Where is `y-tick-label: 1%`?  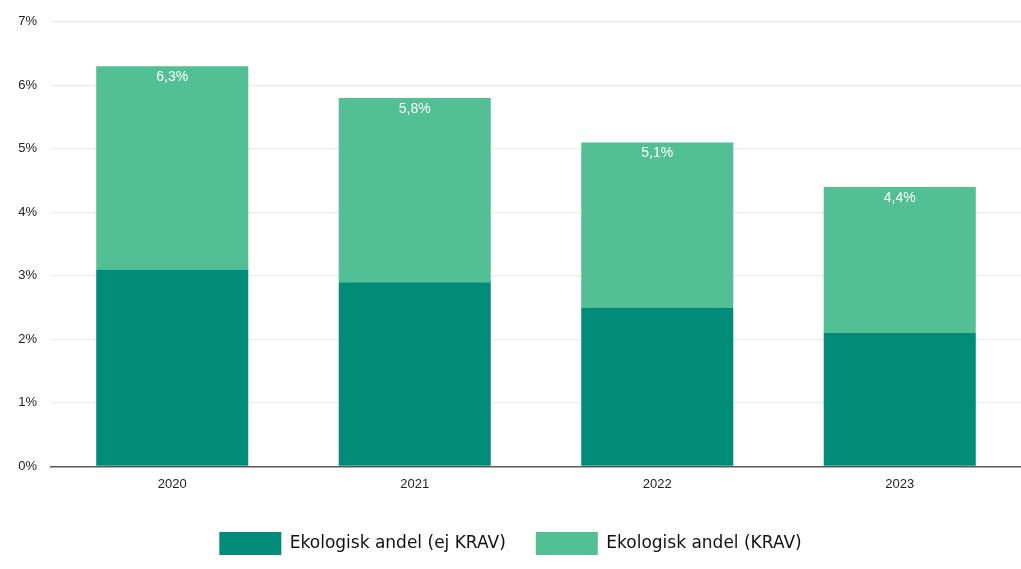
y-tick-label: 1% is located at coordinates (28, 402).